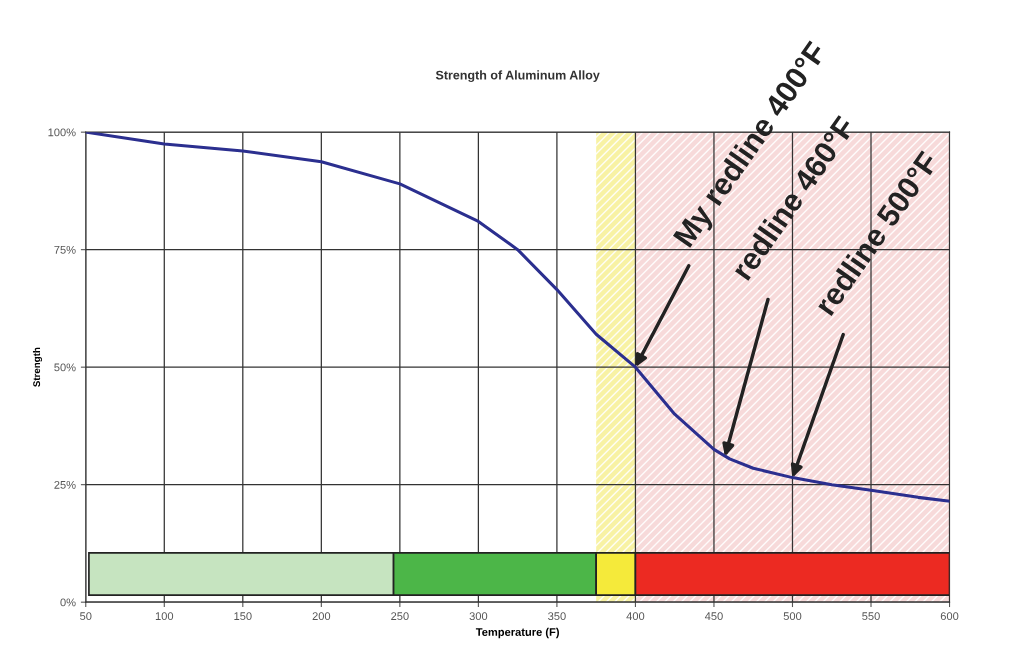  What do you see at coordinates (321, 616) in the screenshot?
I see `x-tick-label: 200` at bounding box center [321, 616].